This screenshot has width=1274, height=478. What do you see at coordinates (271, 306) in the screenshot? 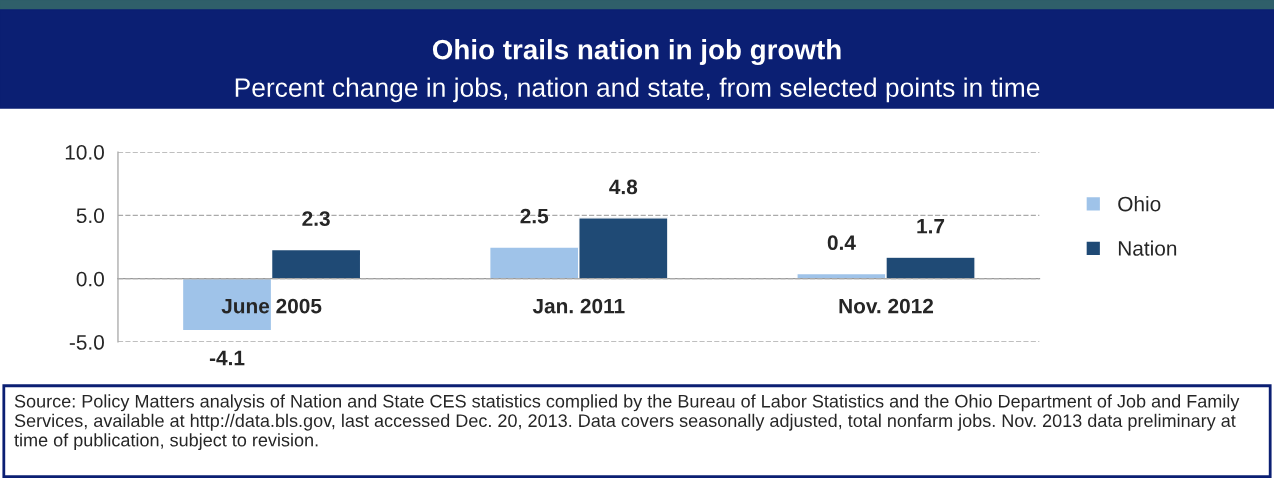
I see `x-tick-label: June 2005` at bounding box center [271, 306].